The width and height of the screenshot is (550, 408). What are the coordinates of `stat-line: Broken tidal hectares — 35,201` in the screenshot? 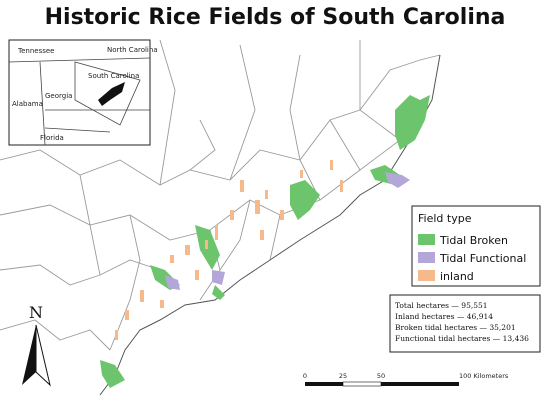 It's located at (455, 327).